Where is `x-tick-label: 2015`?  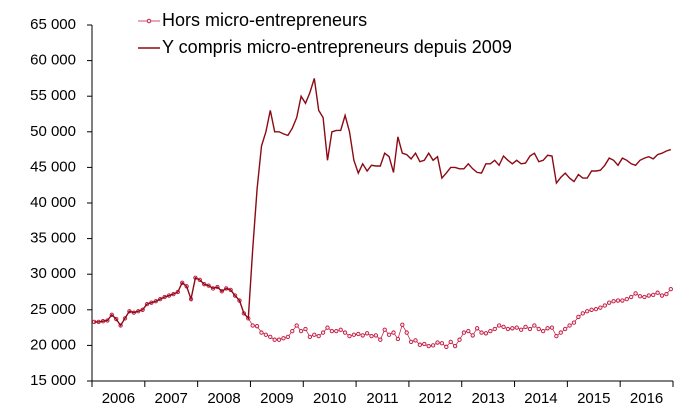
x-tick-label: 2015 is located at coordinates (593, 398).